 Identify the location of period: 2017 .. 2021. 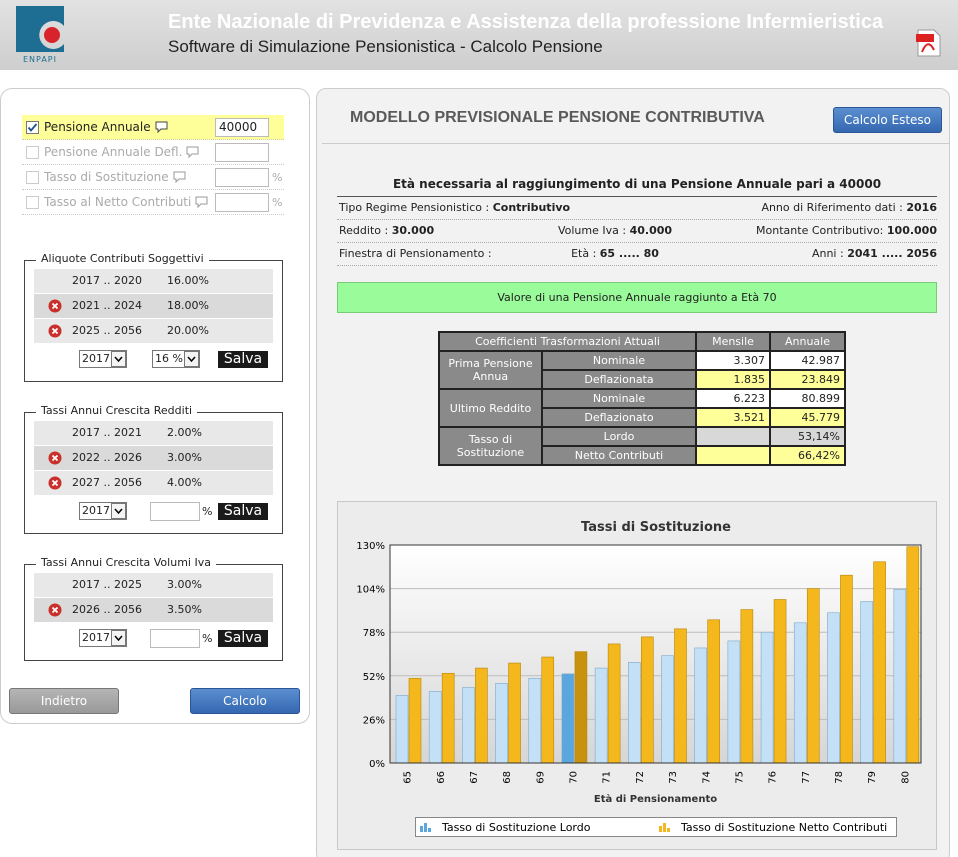
(107, 432).